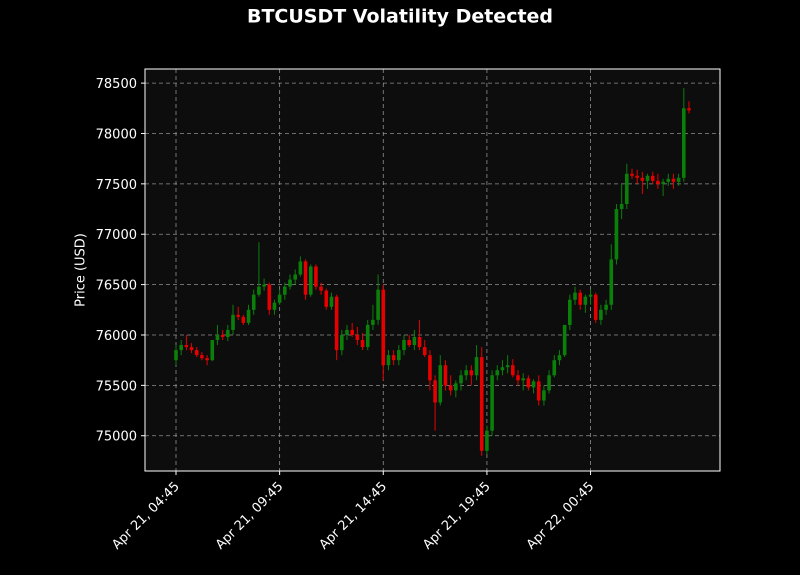 Image resolution: width=800 pixels, height=575 pixels. Describe the element at coordinates (116, 336) in the screenshot. I see `y-tick-label: 76000` at that location.